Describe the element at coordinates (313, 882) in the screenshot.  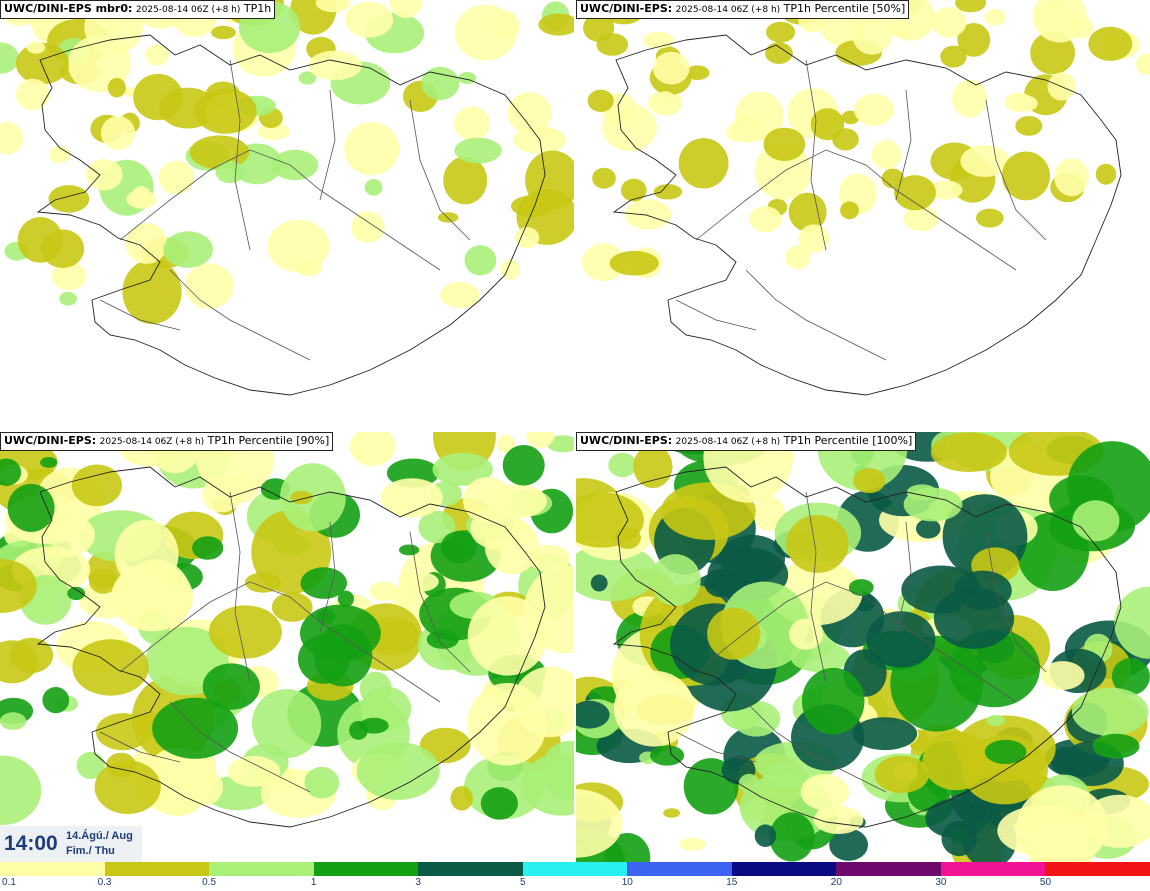
I see `colorbar-tick-label: 1` at that location.